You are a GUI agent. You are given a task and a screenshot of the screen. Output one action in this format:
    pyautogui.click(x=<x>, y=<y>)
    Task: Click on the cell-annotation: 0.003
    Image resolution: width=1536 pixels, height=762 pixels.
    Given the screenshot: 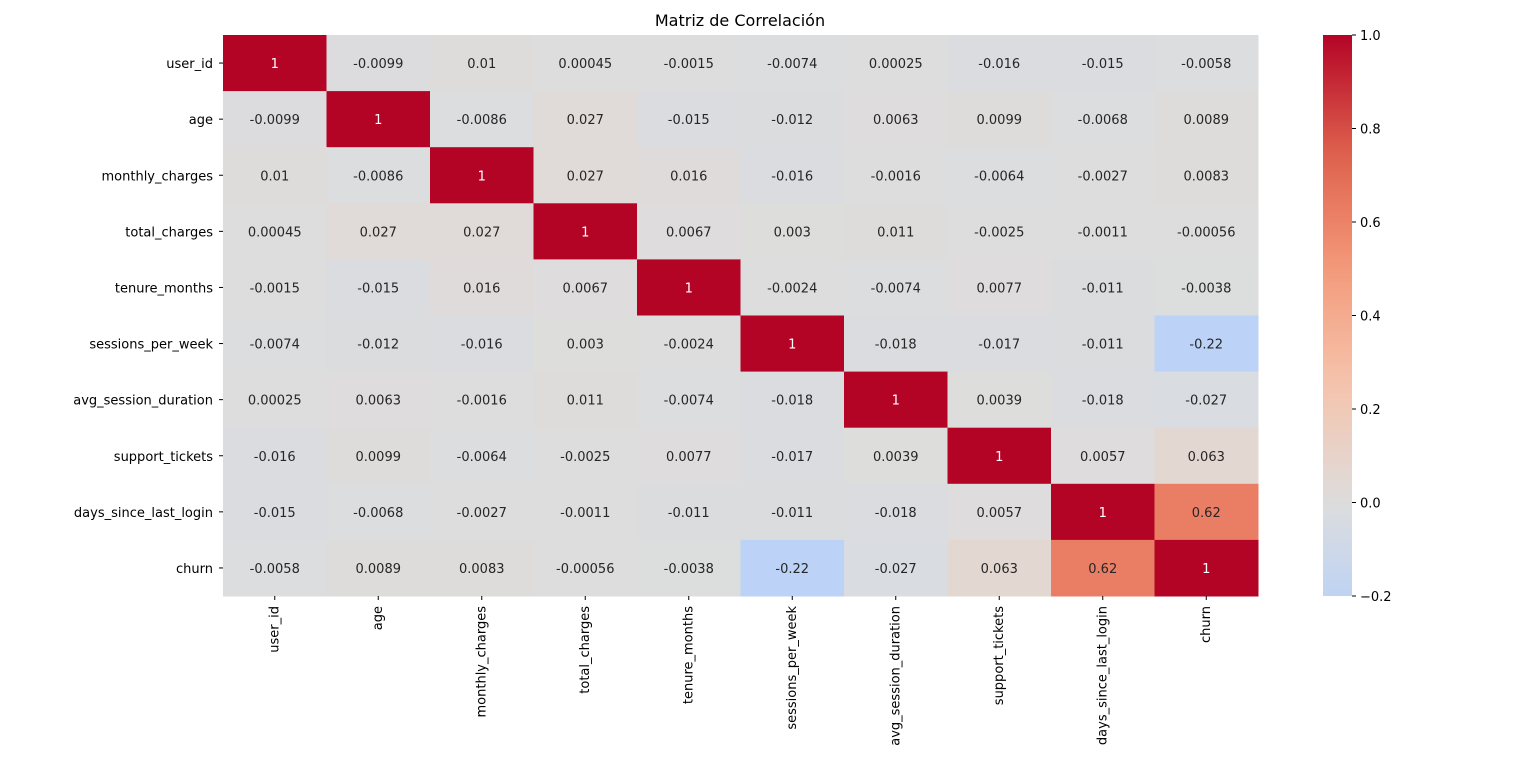 What is the action you would take?
    pyautogui.click(x=585, y=345)
    